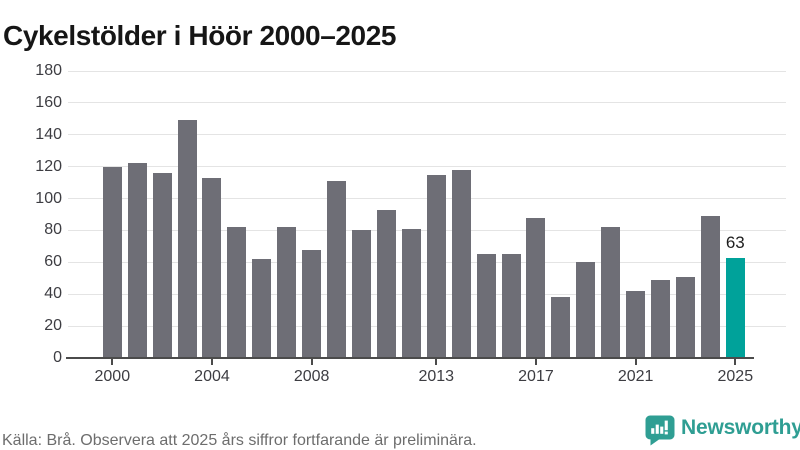 The height and width of the screenshot is (450, 800). I want to click on bar-2014, so click(461, 263).